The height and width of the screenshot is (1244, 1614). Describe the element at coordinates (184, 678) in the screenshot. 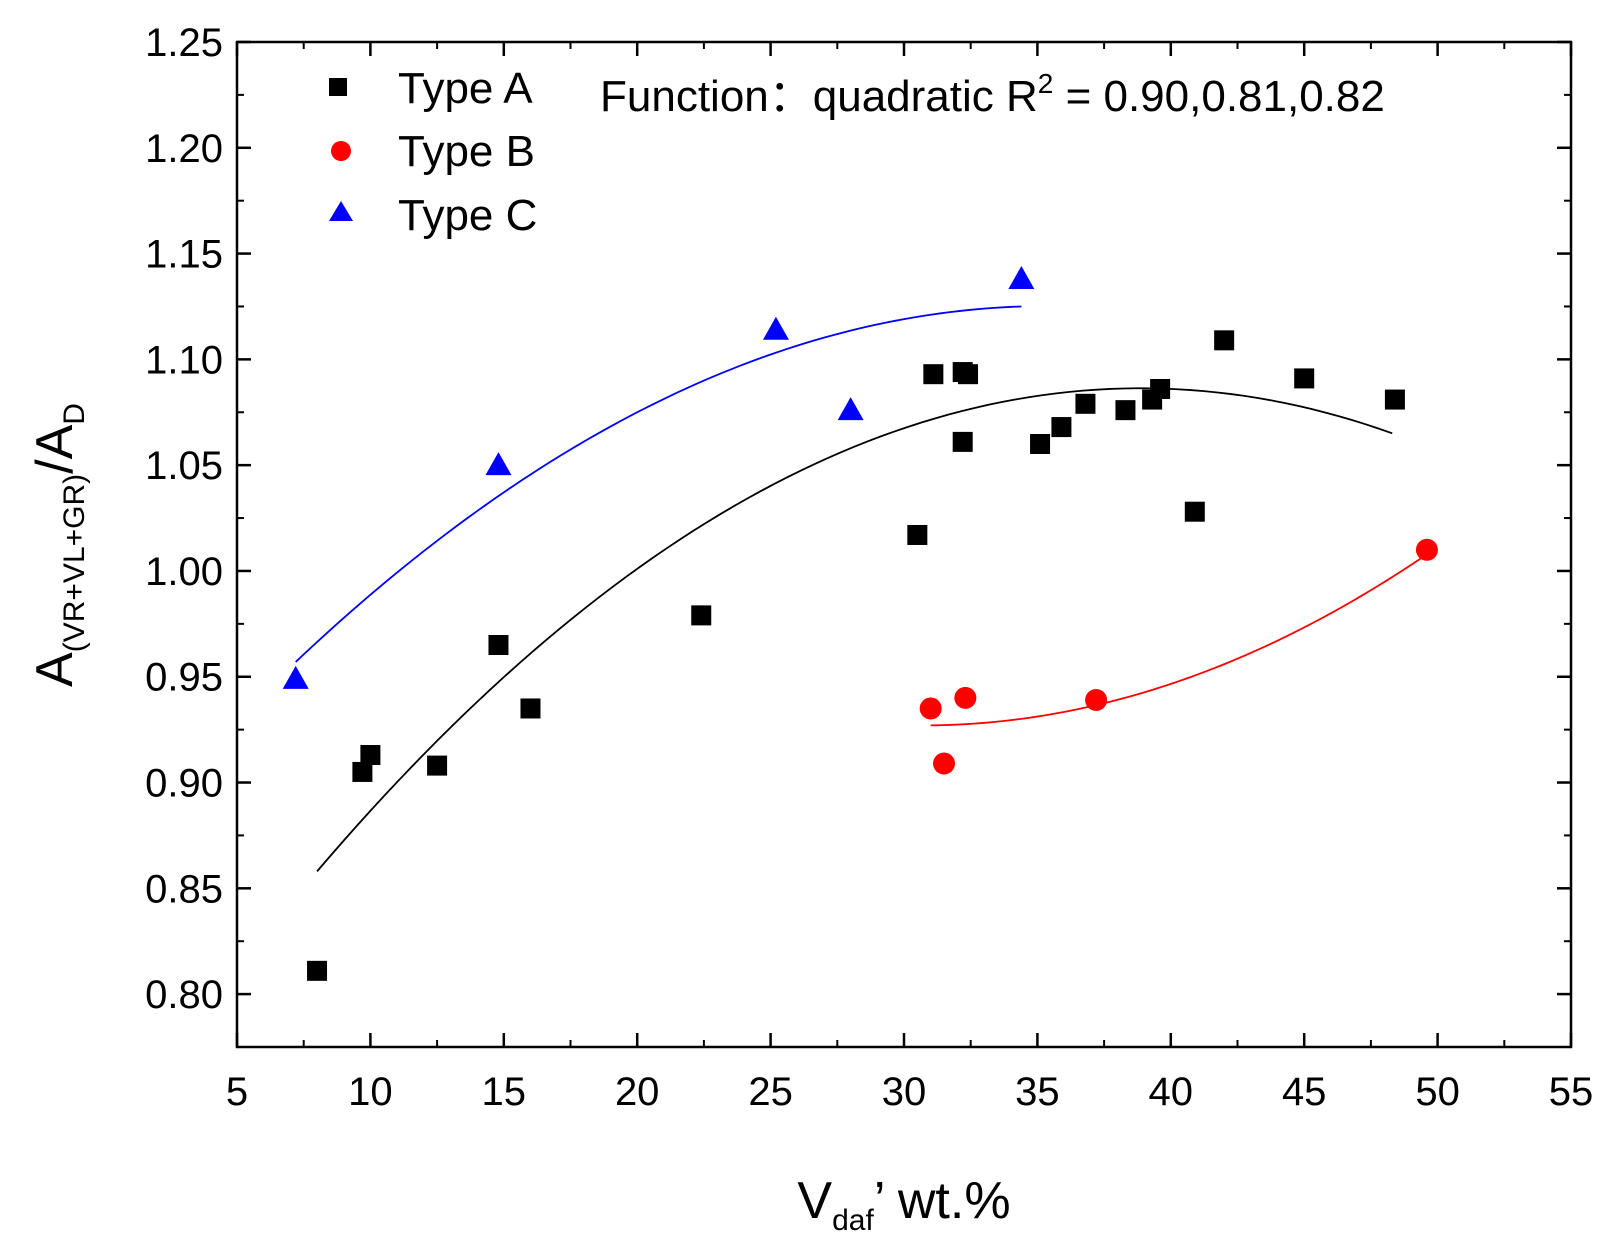

I see `y-tick-label: 0.95` at that location.